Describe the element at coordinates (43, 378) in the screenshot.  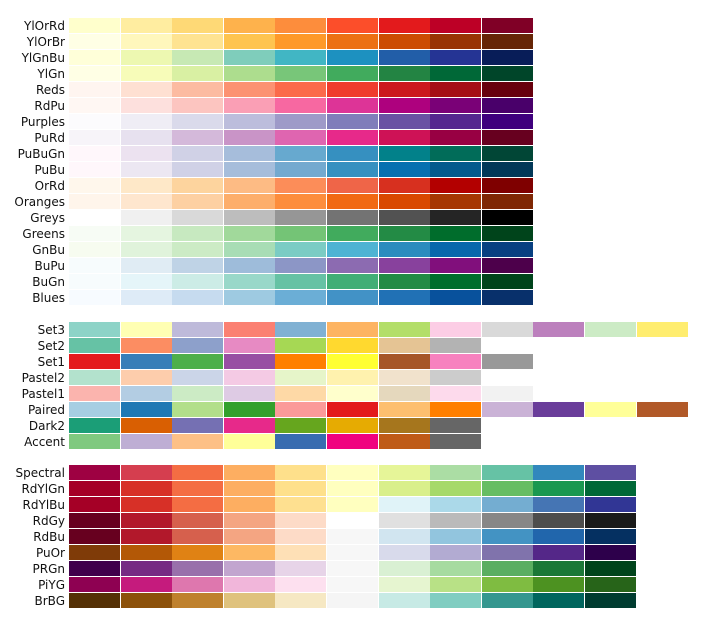
I see `palette-label: Pastel2` at that location.